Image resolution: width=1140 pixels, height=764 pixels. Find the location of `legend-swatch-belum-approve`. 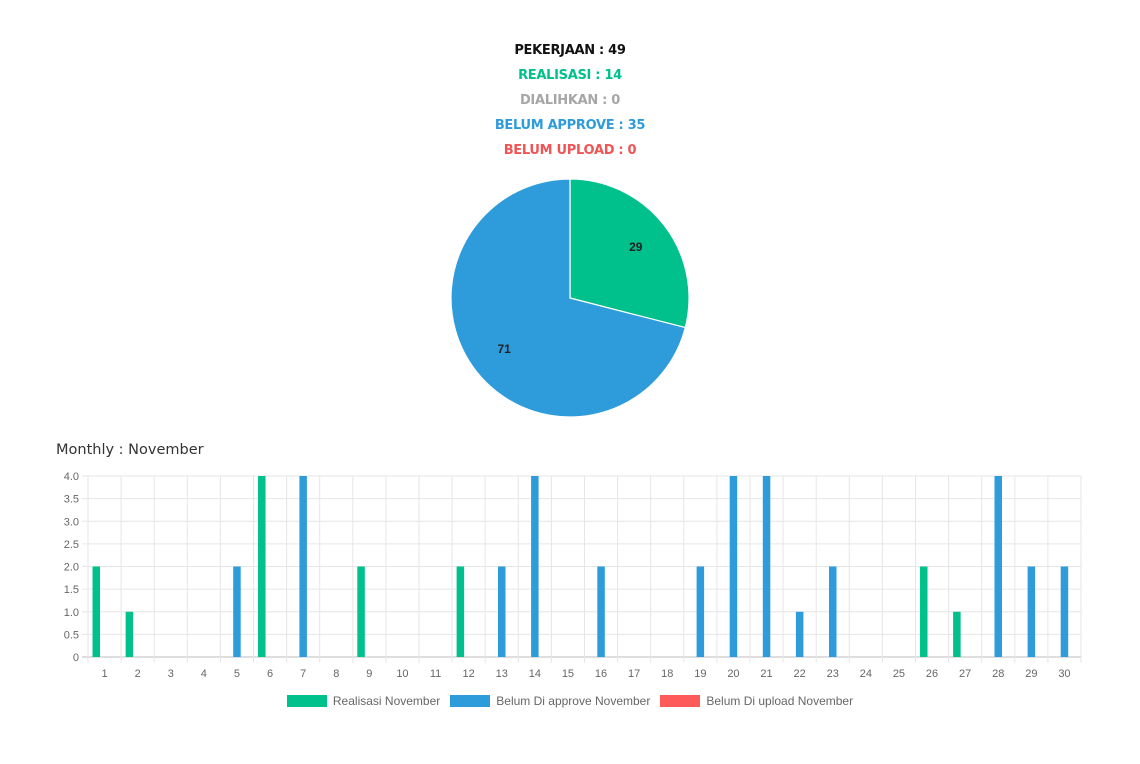

legend-swatch-belum-approve is located at coordinates (470, 701).